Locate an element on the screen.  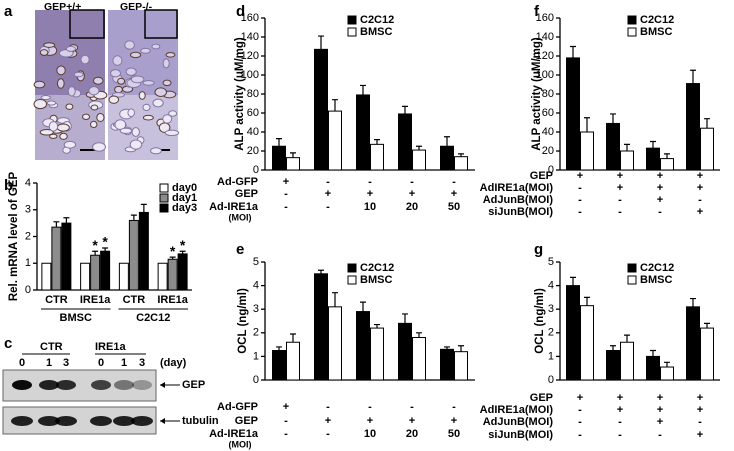
condition-value: 10 is located at coordinates (370, 434).